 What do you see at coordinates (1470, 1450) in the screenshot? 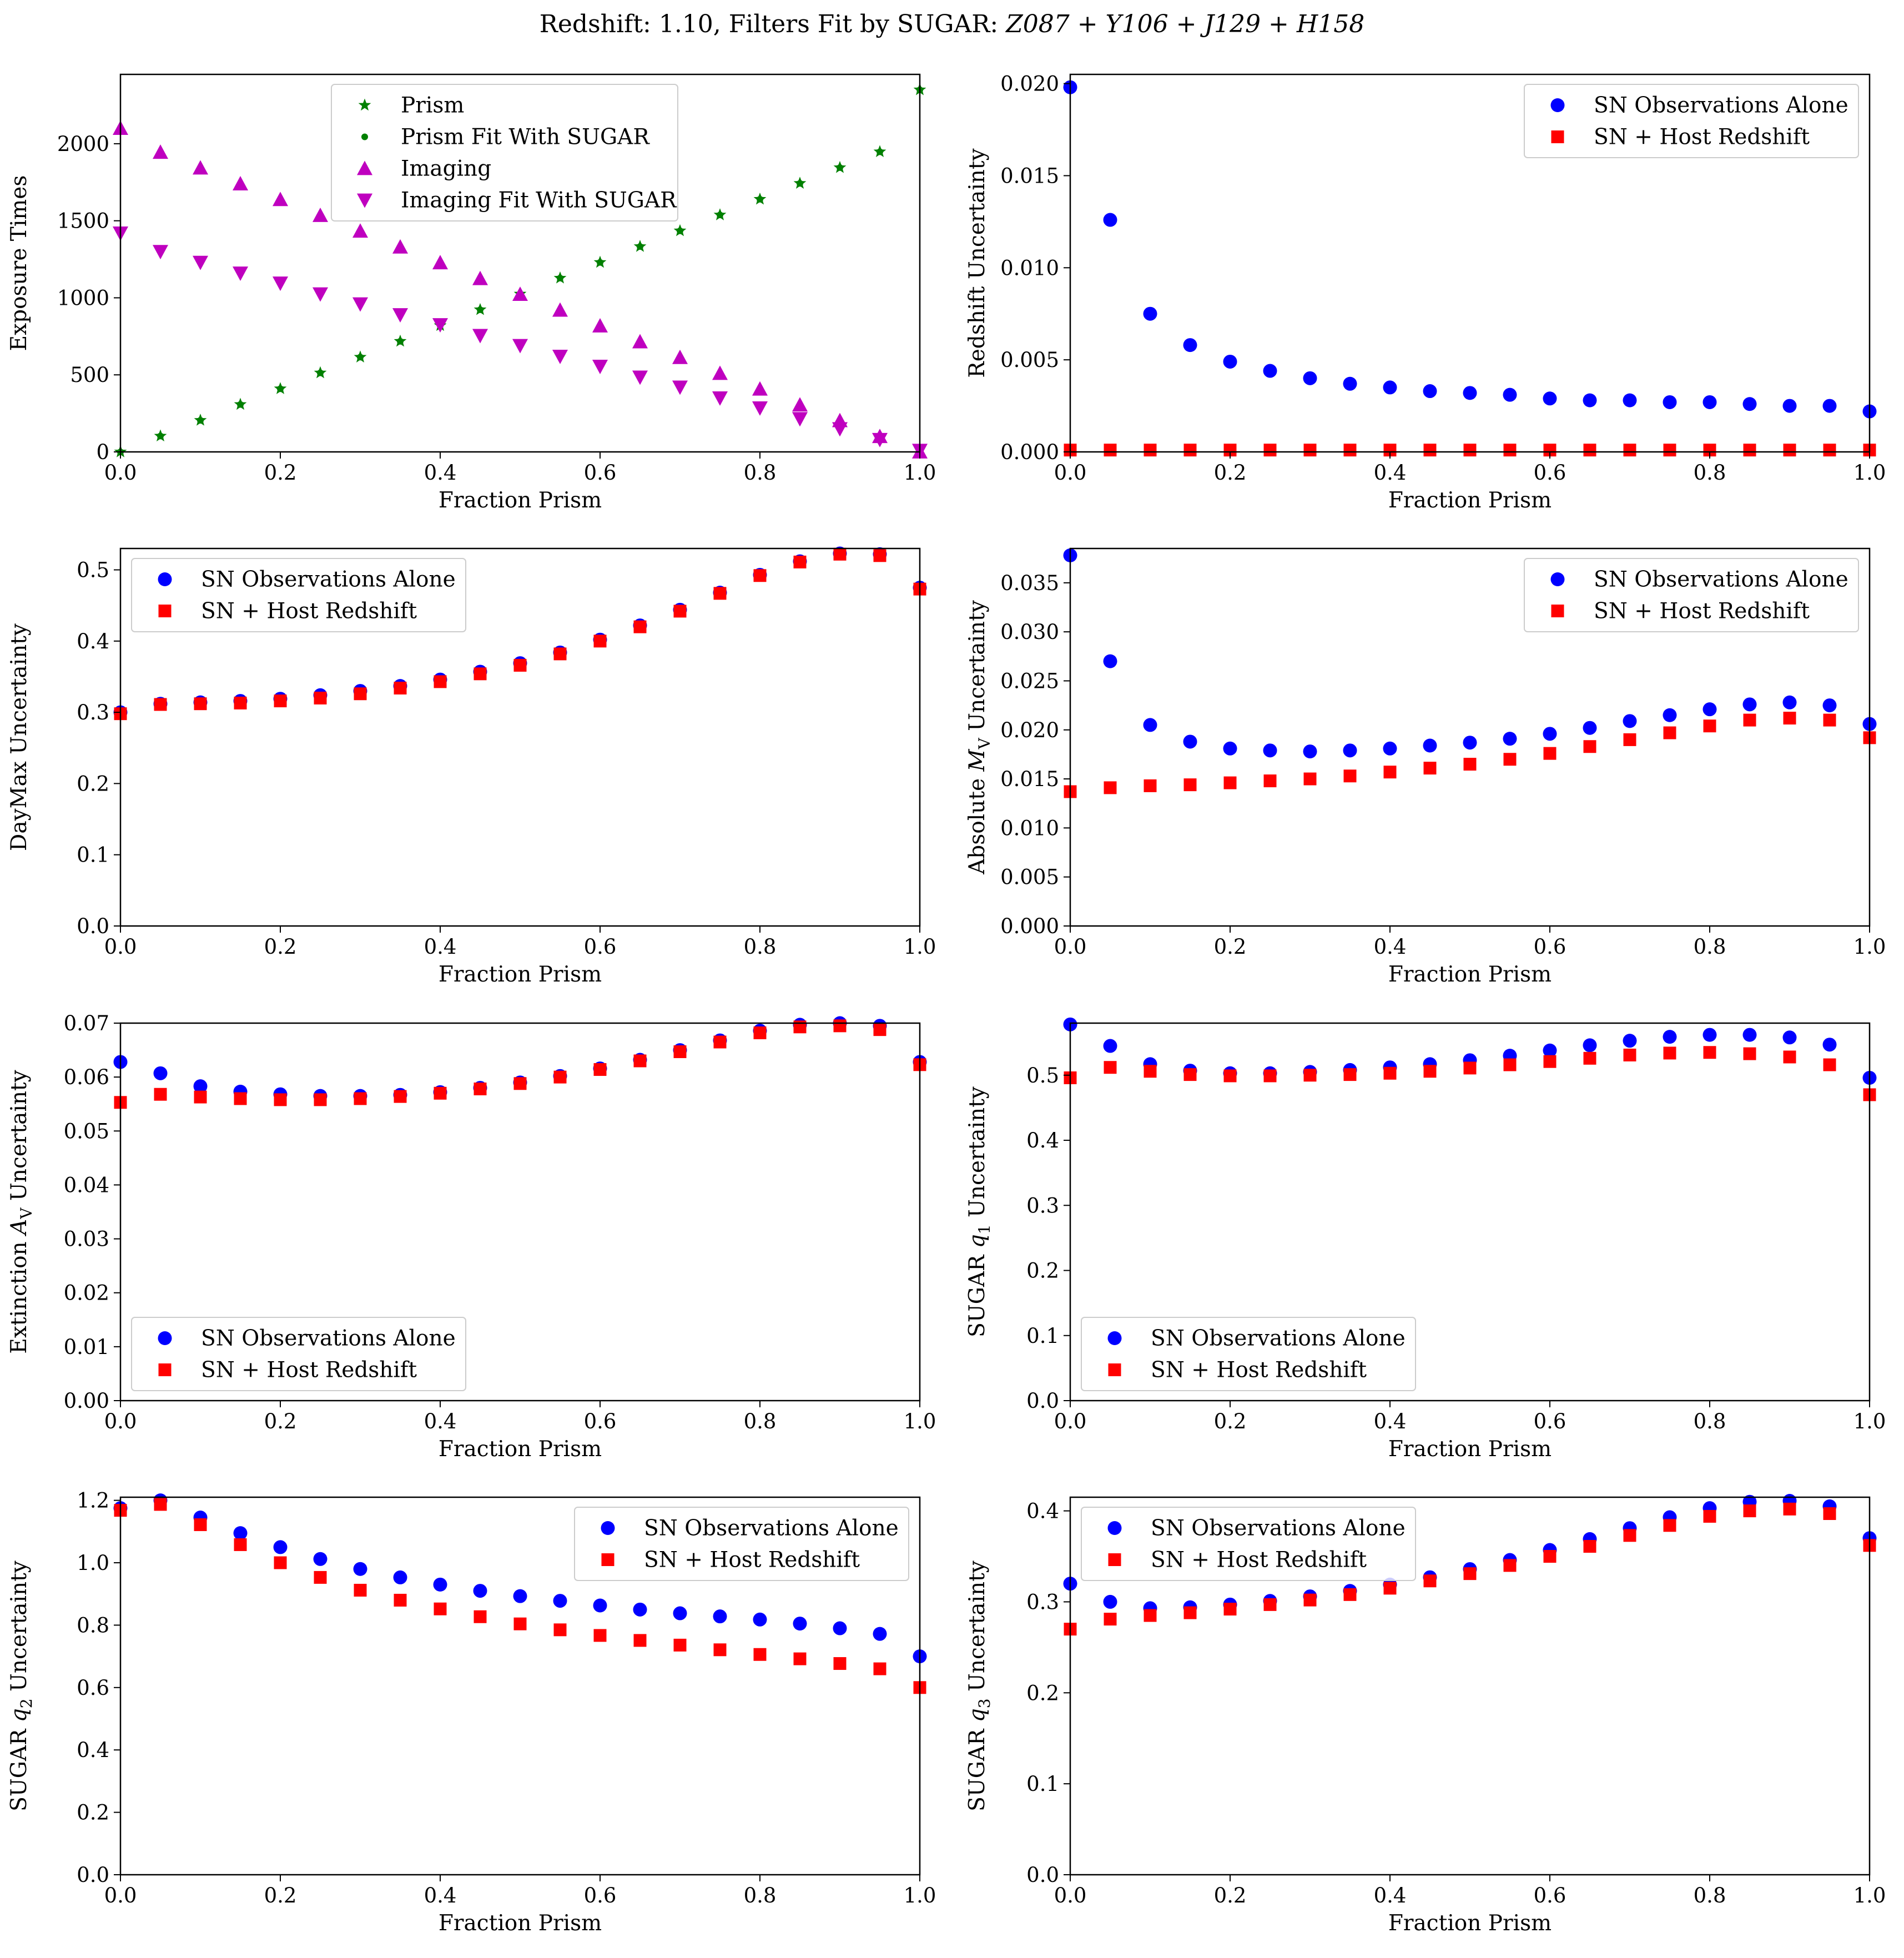
I see `x-axis-label: Fraction Prism` at bounding box center [1470, 1450].